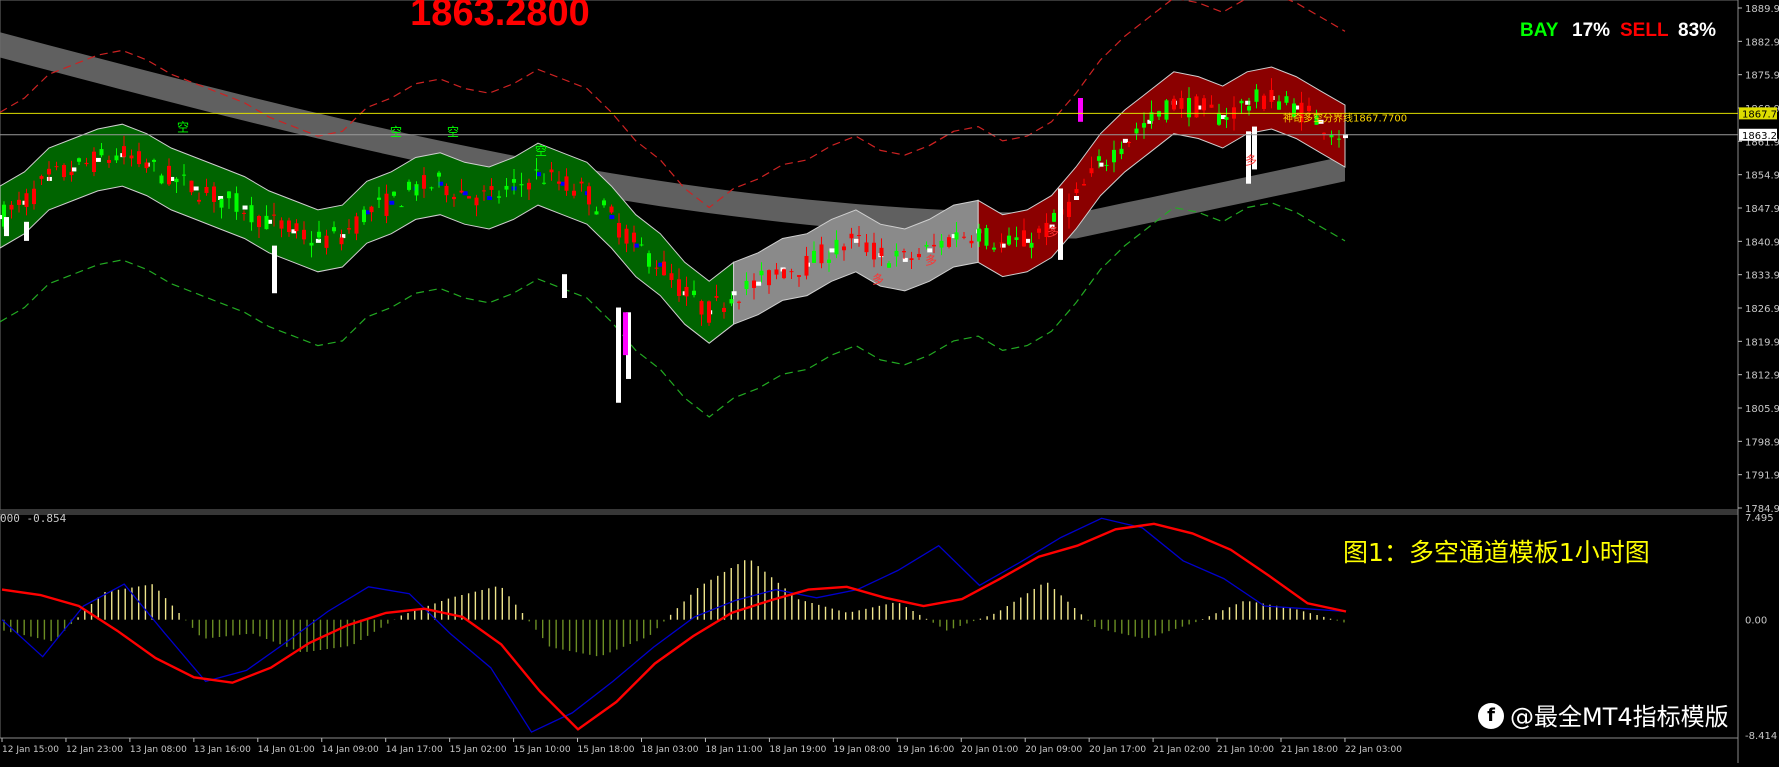 The height and width of the screenshot is (767, 1779). Describe the element at coordinates (94, 750) in the screenshot. I see `time-tick-label: 12 Jan 23:00` at that location.